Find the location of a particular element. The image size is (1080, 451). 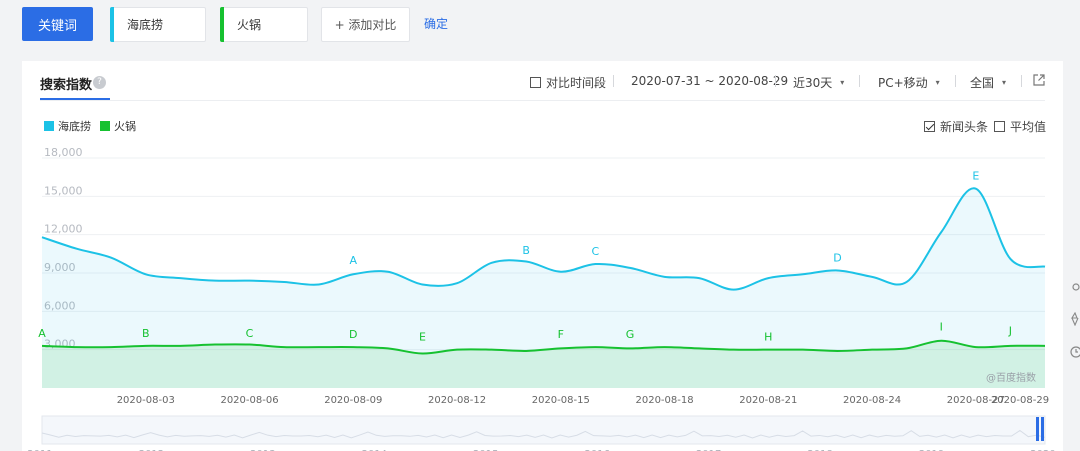

keyword-2-label: 火锅 is located at coordinates (249, 25).